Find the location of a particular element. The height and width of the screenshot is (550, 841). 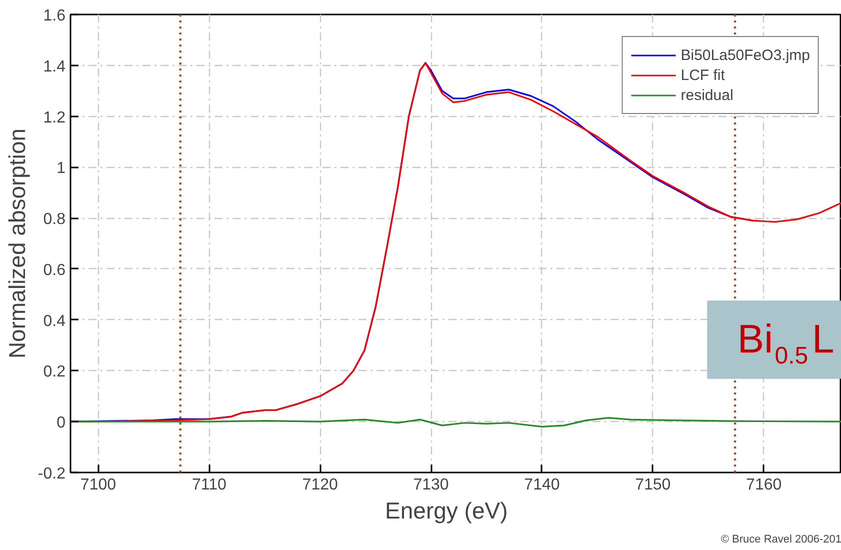

x-tick-label: 7130 is located at coordinates (431, 485).